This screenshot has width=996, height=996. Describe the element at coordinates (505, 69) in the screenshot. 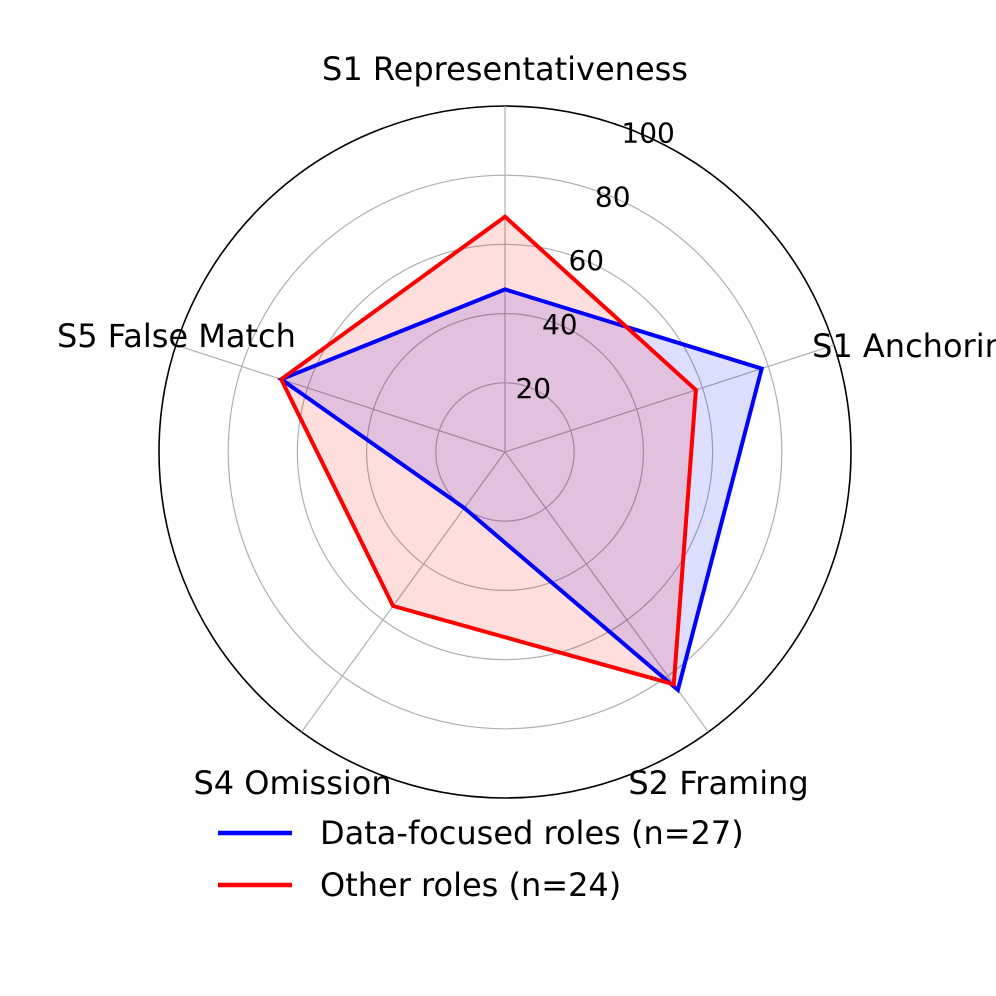

I see `axis-label: S1 Representativeness` at that location.